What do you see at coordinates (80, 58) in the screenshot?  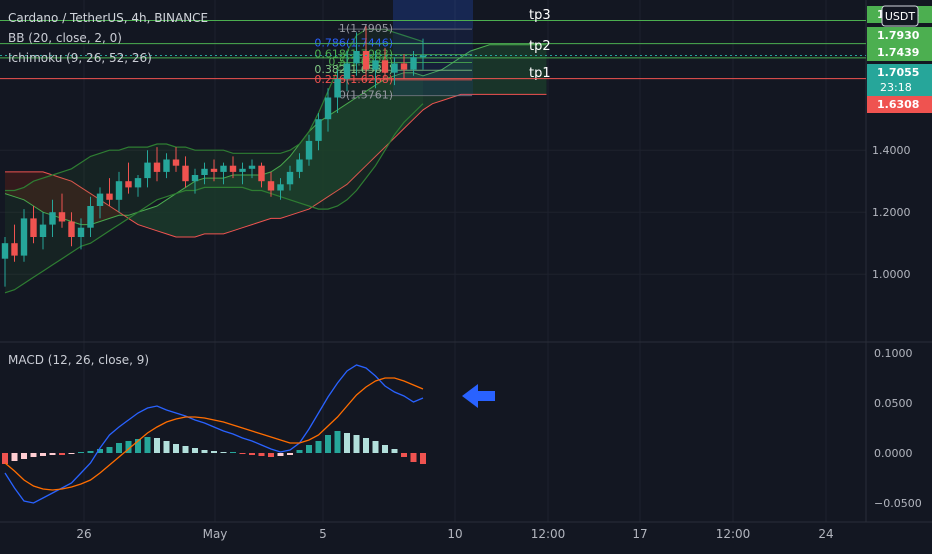 I see `ichimoku-legend: Ichimoku (9, 26, 52, 26)` at bounding box center [80, 58].